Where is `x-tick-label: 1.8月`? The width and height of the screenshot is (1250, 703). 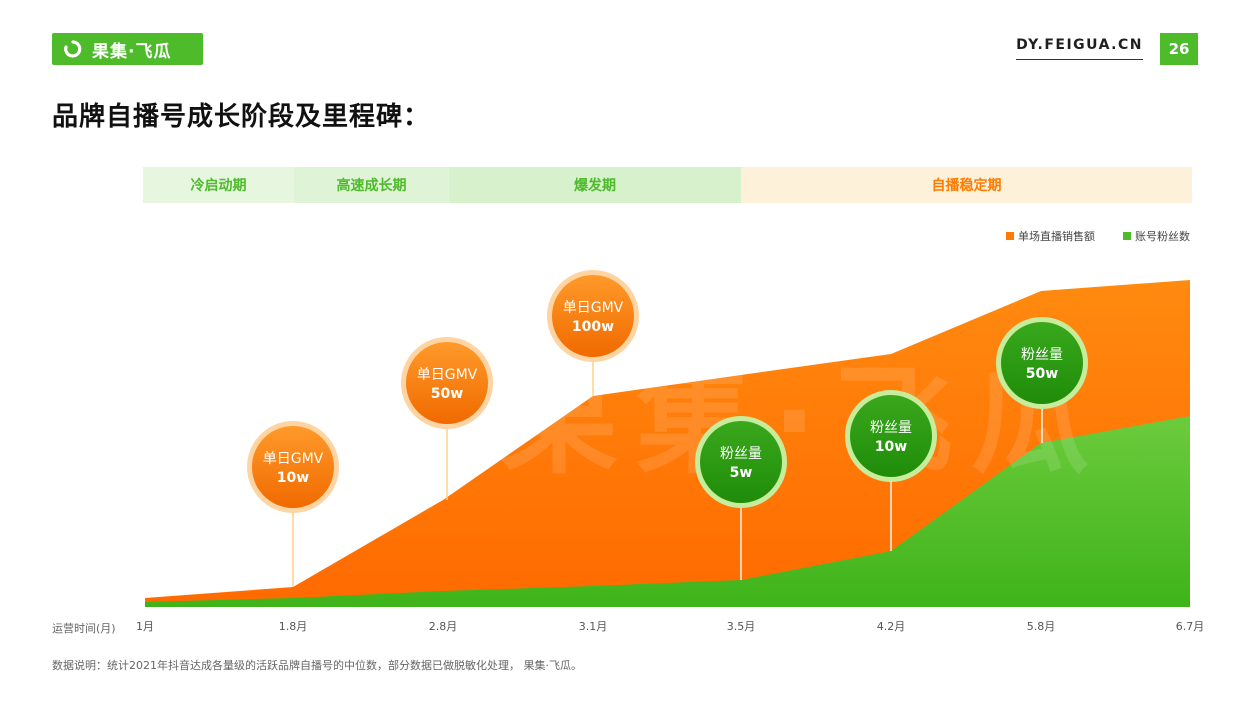
x-tick-label: 1.8月 is located at coordinates (293, 626).